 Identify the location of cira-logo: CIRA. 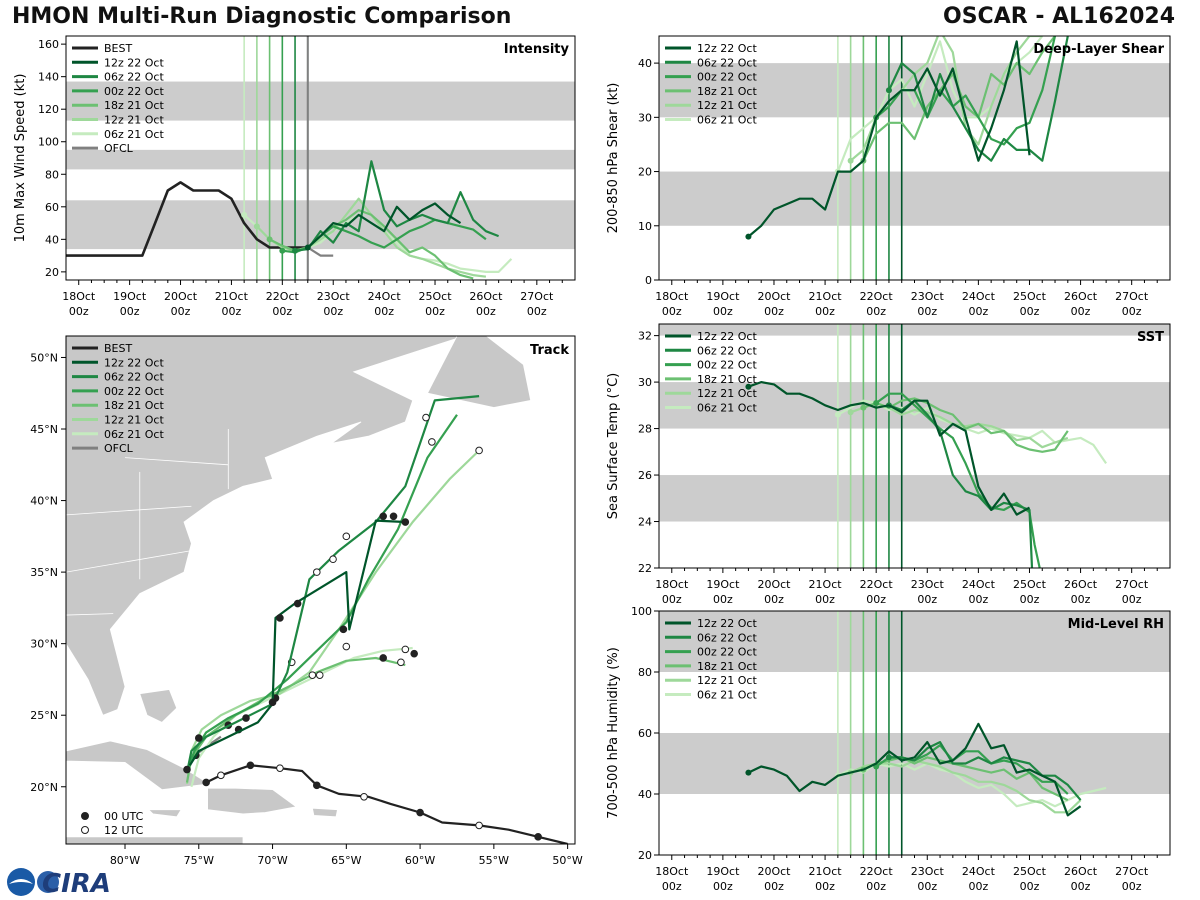
(59, 883).